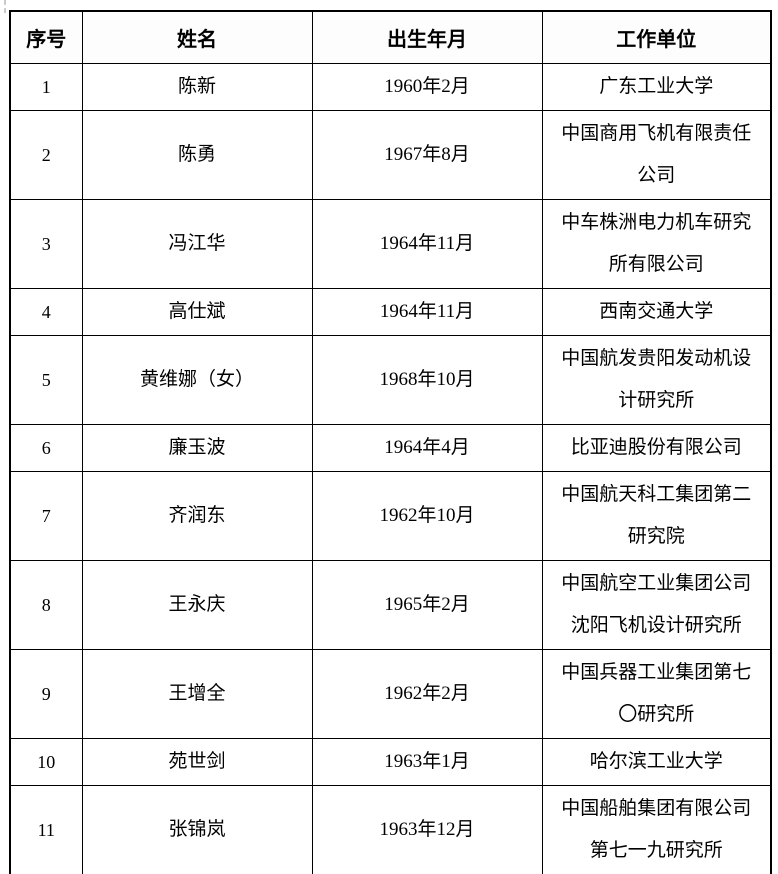 This screenshot has width=778, height=874. Describe the element at coordinates (46, 762) in the screenshot. I see `cell-seq: 10` at that location.